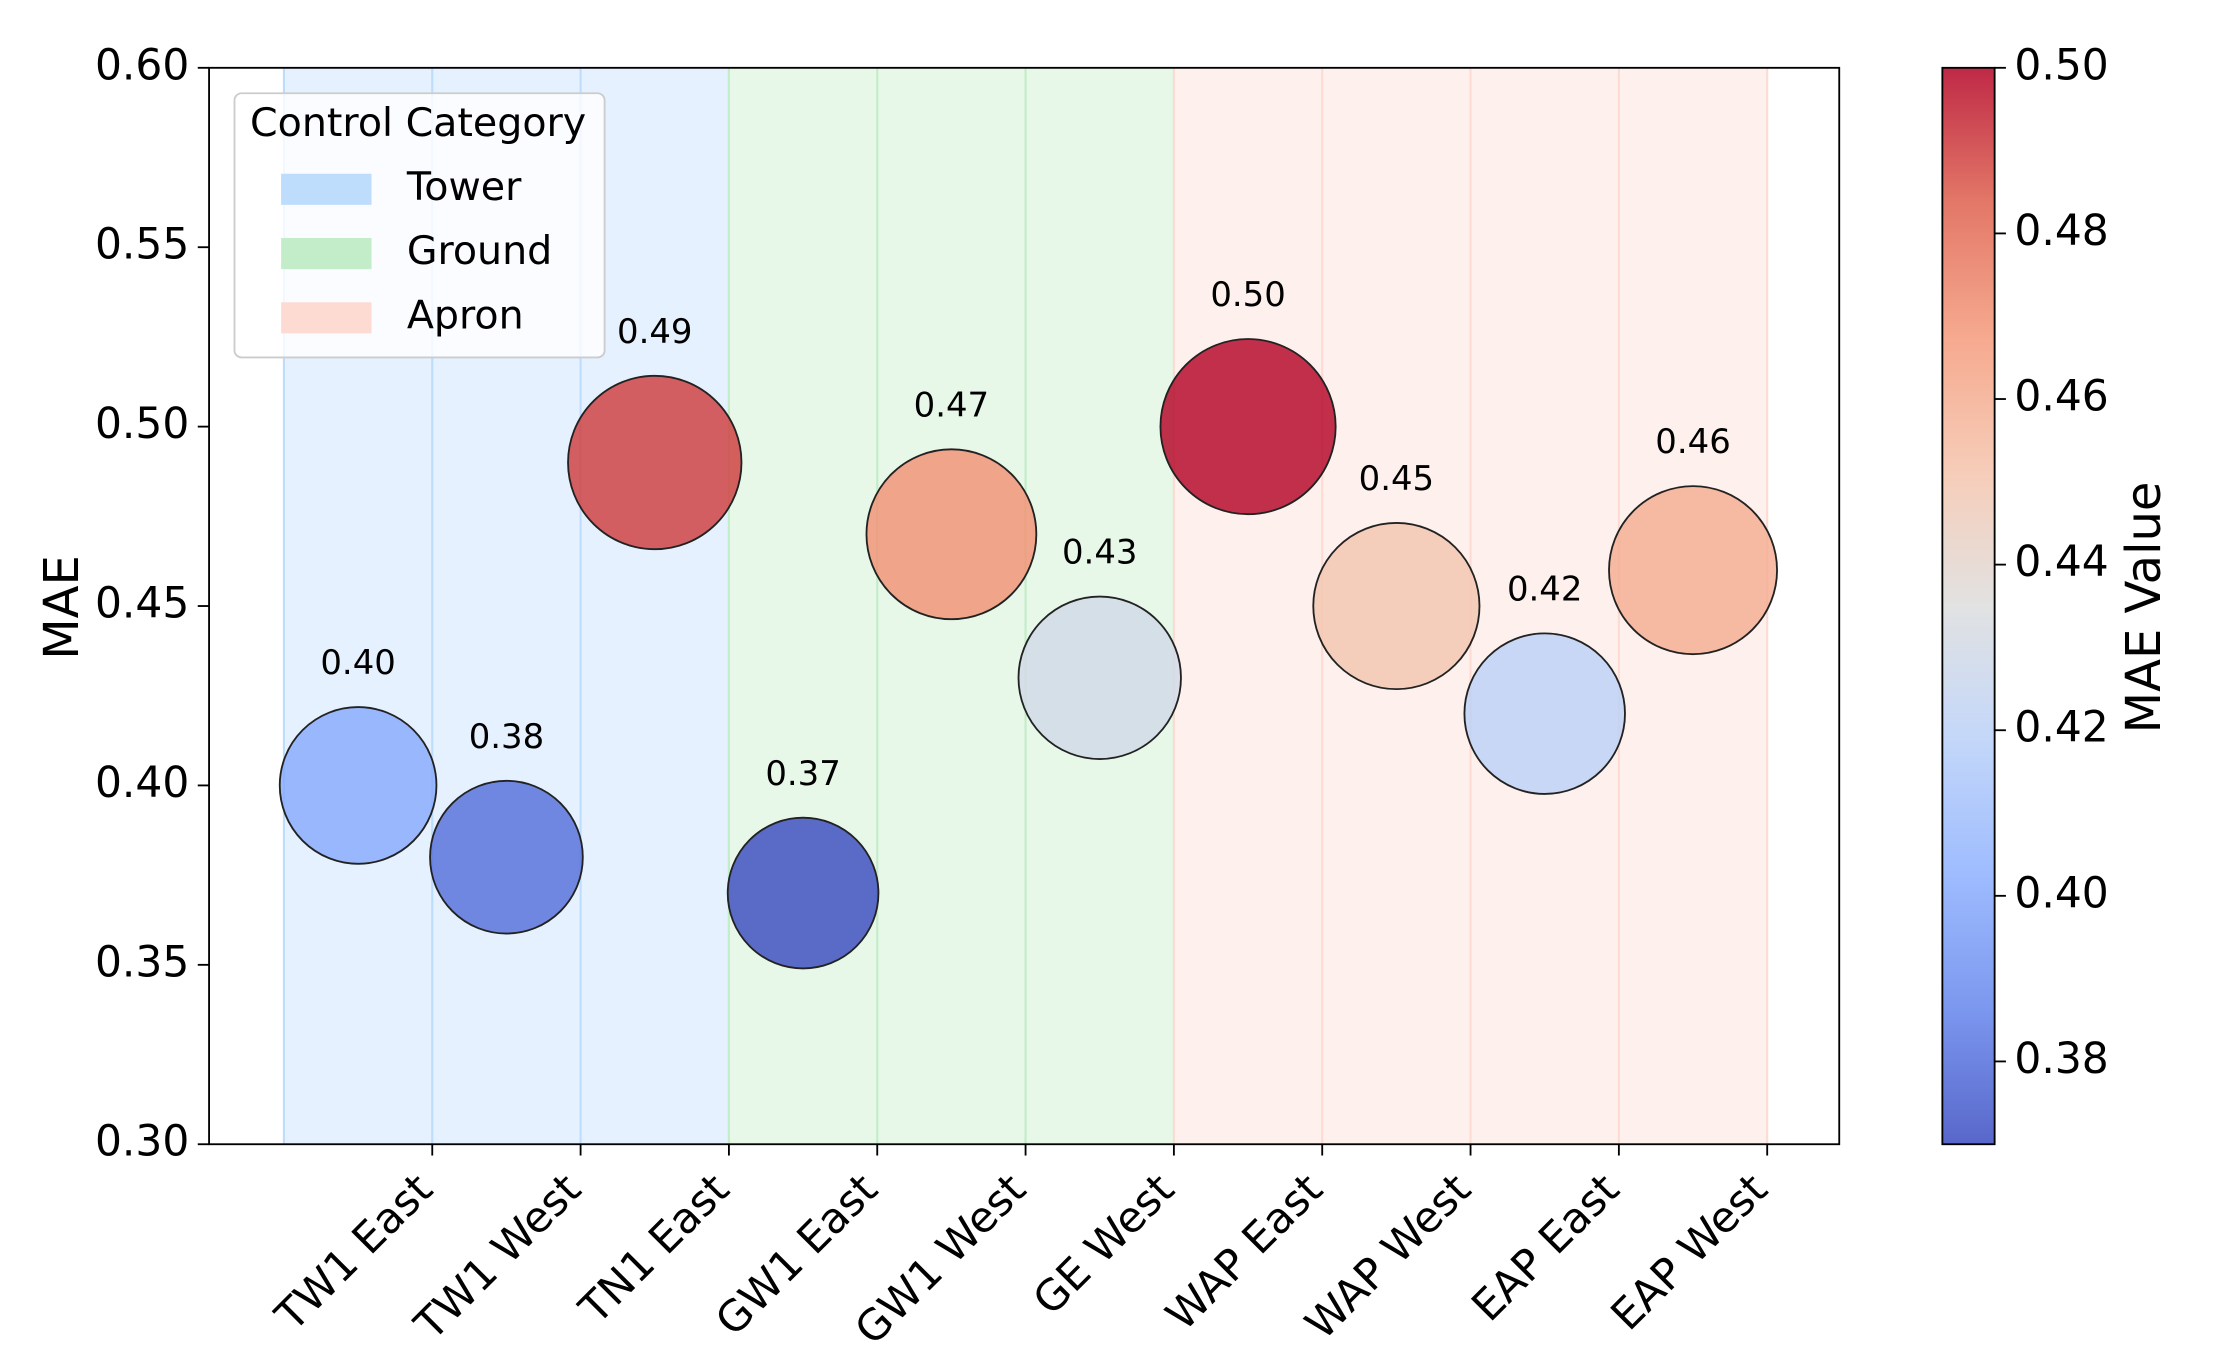 Image resolution: width=2215 pixels, height=1368 pixels. I want to click on value-label: 0.37, so click(802, 773).